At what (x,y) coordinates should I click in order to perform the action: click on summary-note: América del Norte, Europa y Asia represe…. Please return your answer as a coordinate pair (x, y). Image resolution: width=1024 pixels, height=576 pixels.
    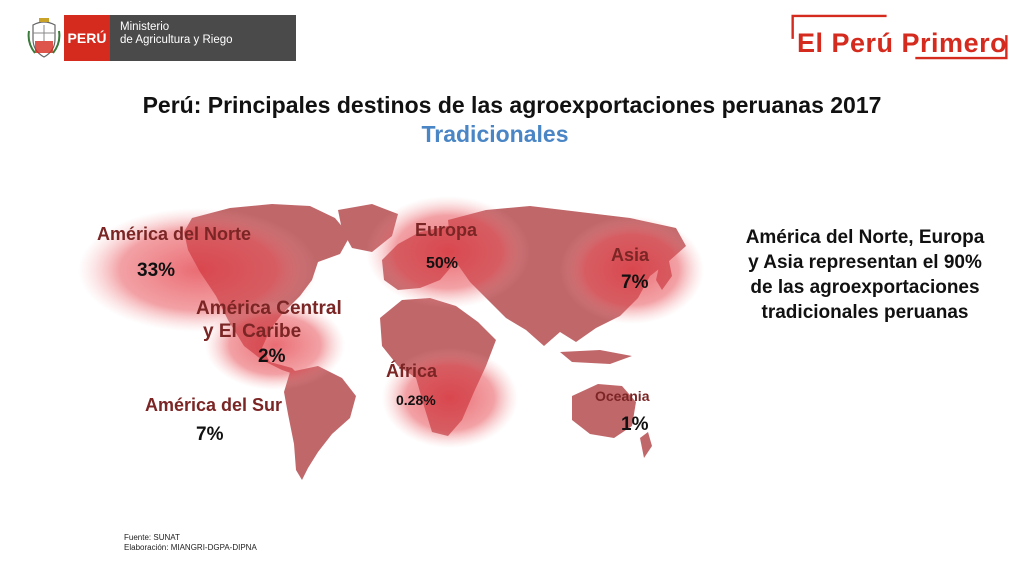
    Looking at the image, I should click on (865, 275).